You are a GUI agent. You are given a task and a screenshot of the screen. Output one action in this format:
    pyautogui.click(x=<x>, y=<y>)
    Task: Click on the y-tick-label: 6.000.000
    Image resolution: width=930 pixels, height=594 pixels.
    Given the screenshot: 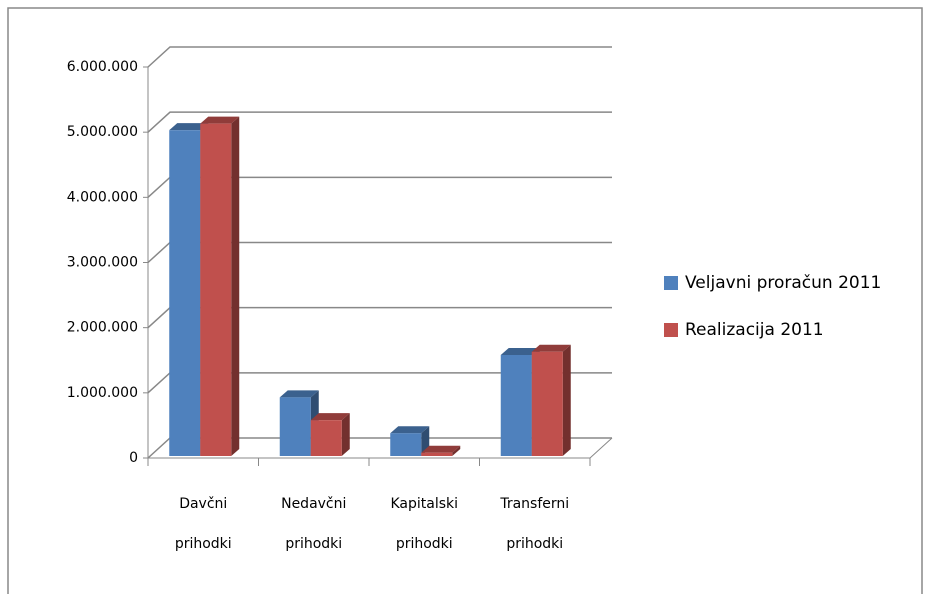 What is the action you would take?
    pyautogui.click(x=102, y=67)
    